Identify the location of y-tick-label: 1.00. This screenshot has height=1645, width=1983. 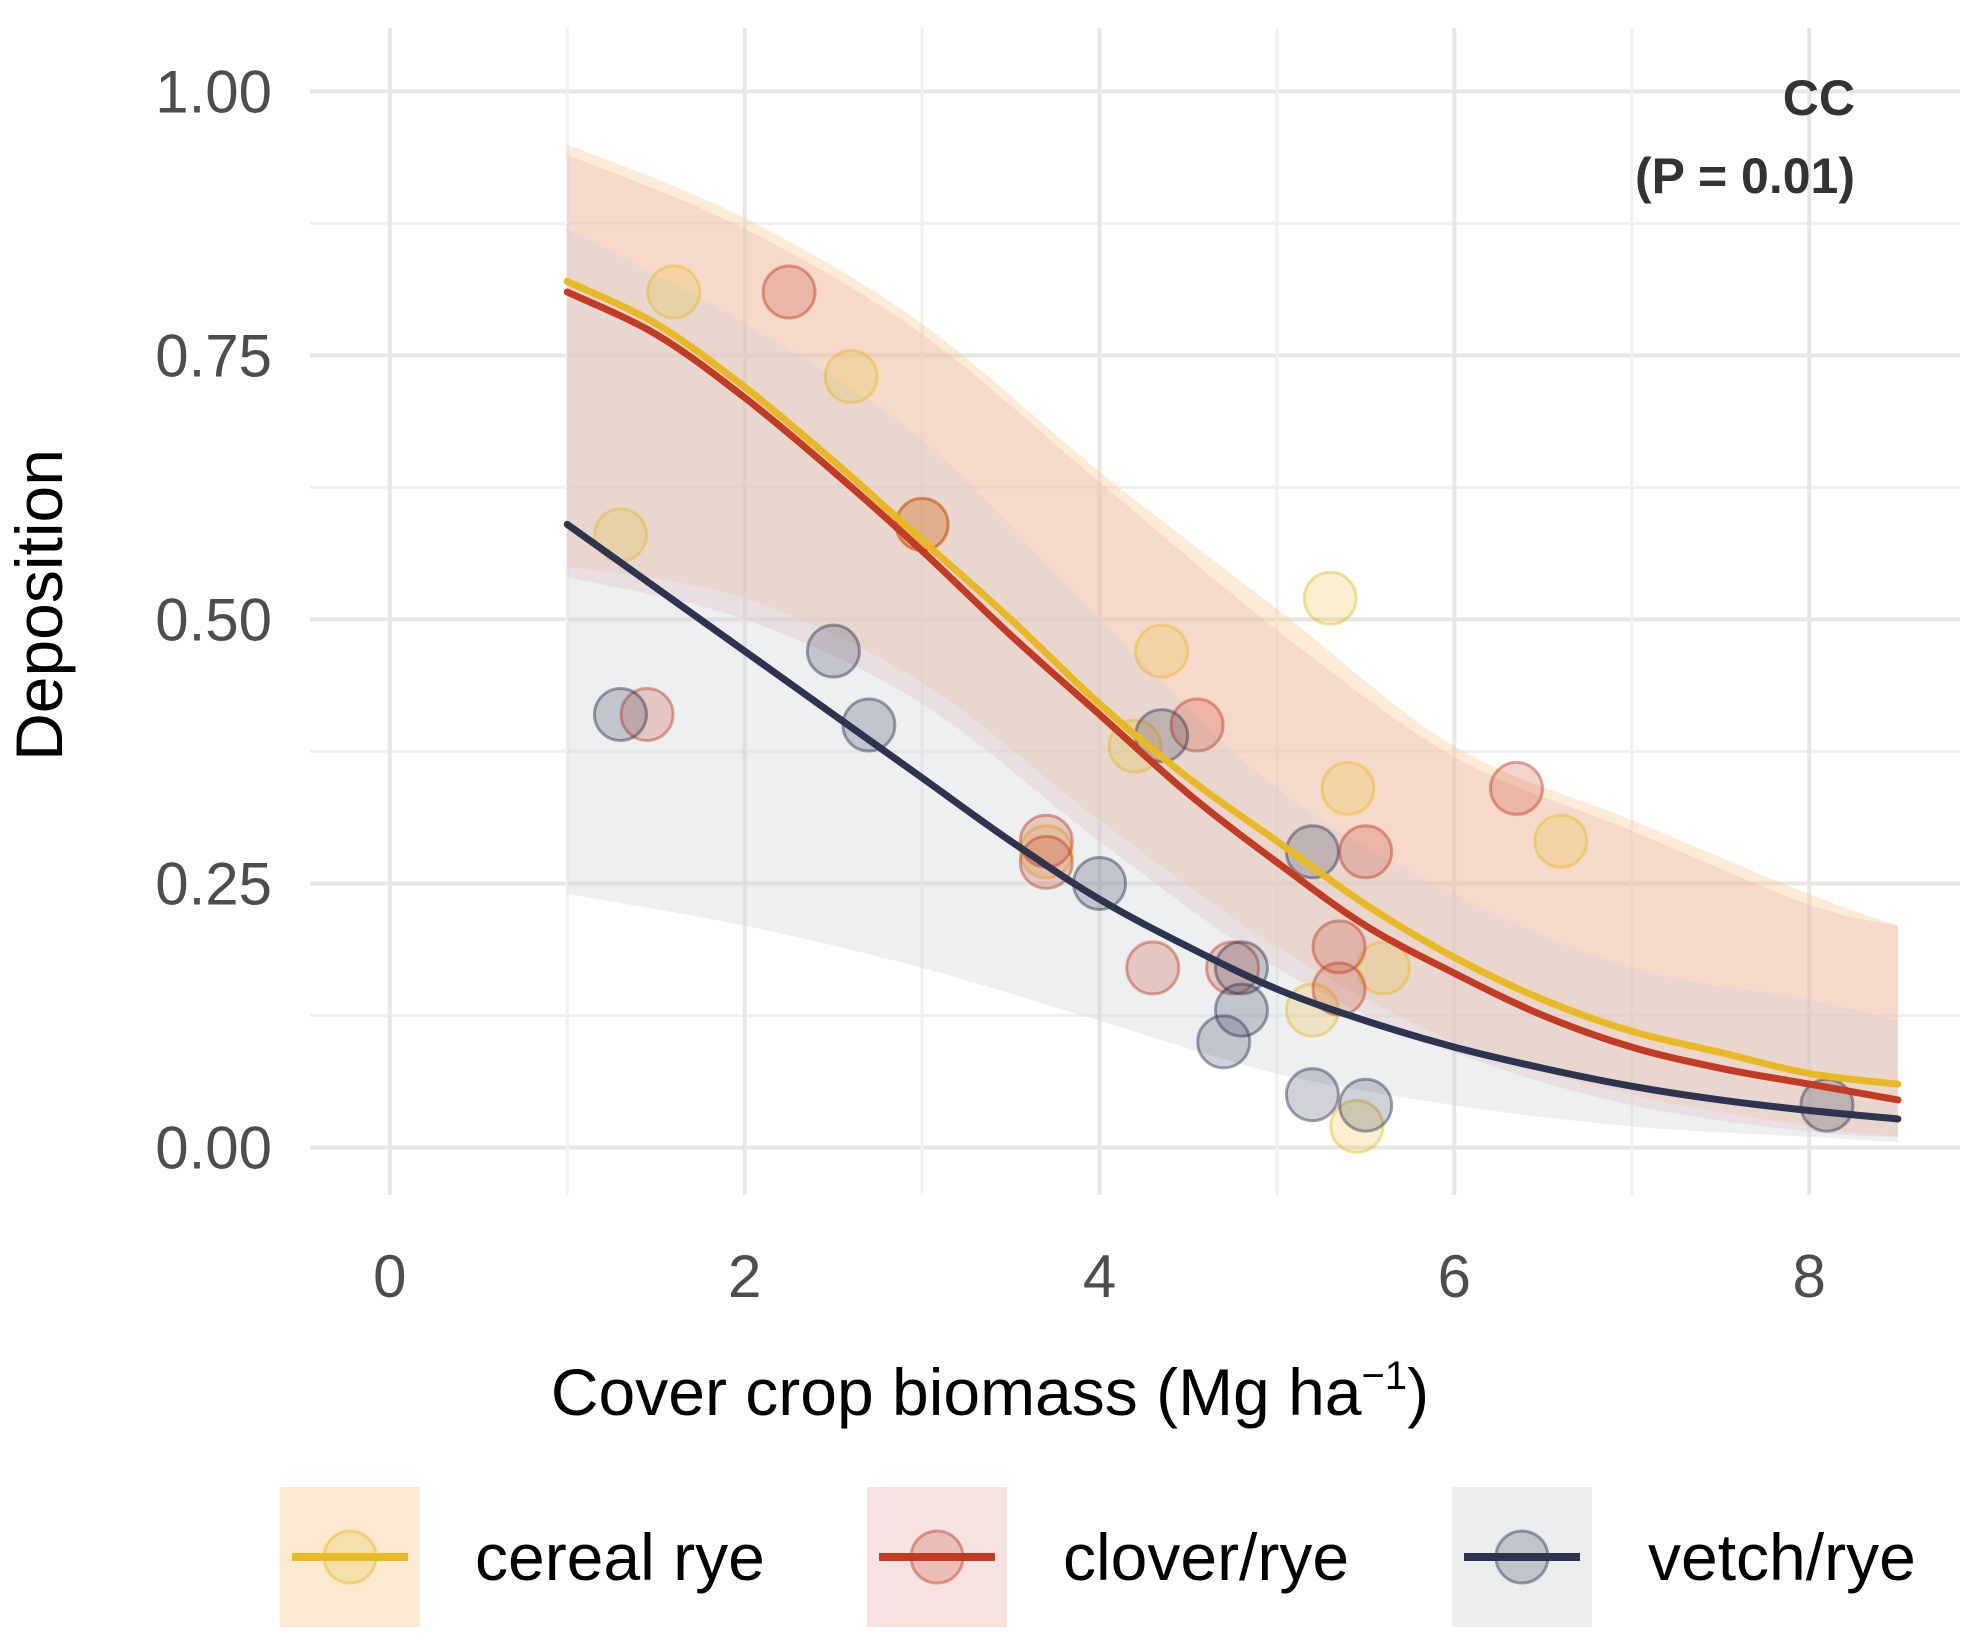
(213, 91).